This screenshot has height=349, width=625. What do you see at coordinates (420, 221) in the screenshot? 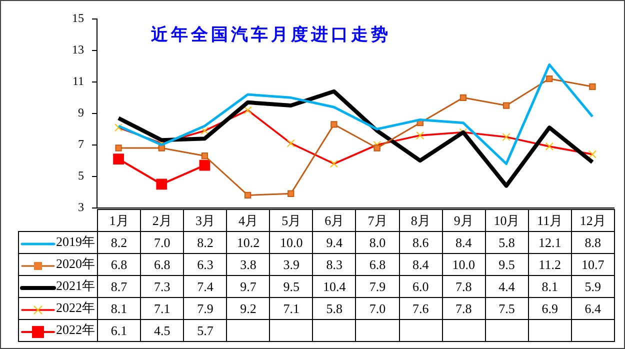
I see `x-tick-label: 8月` at bounding box center [420, 221].